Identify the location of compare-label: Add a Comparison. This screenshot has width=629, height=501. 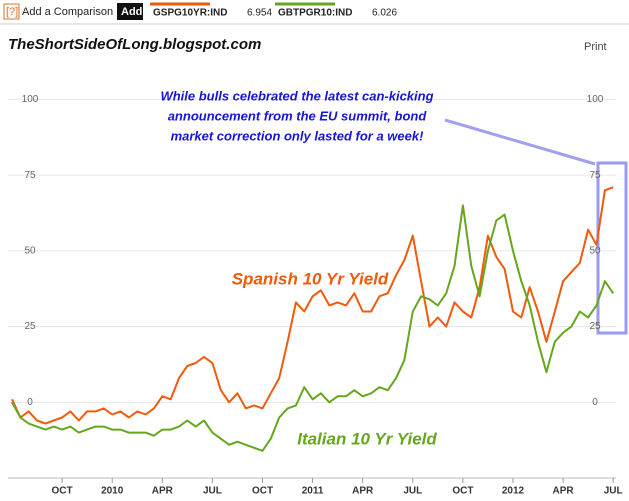
(67, 12).